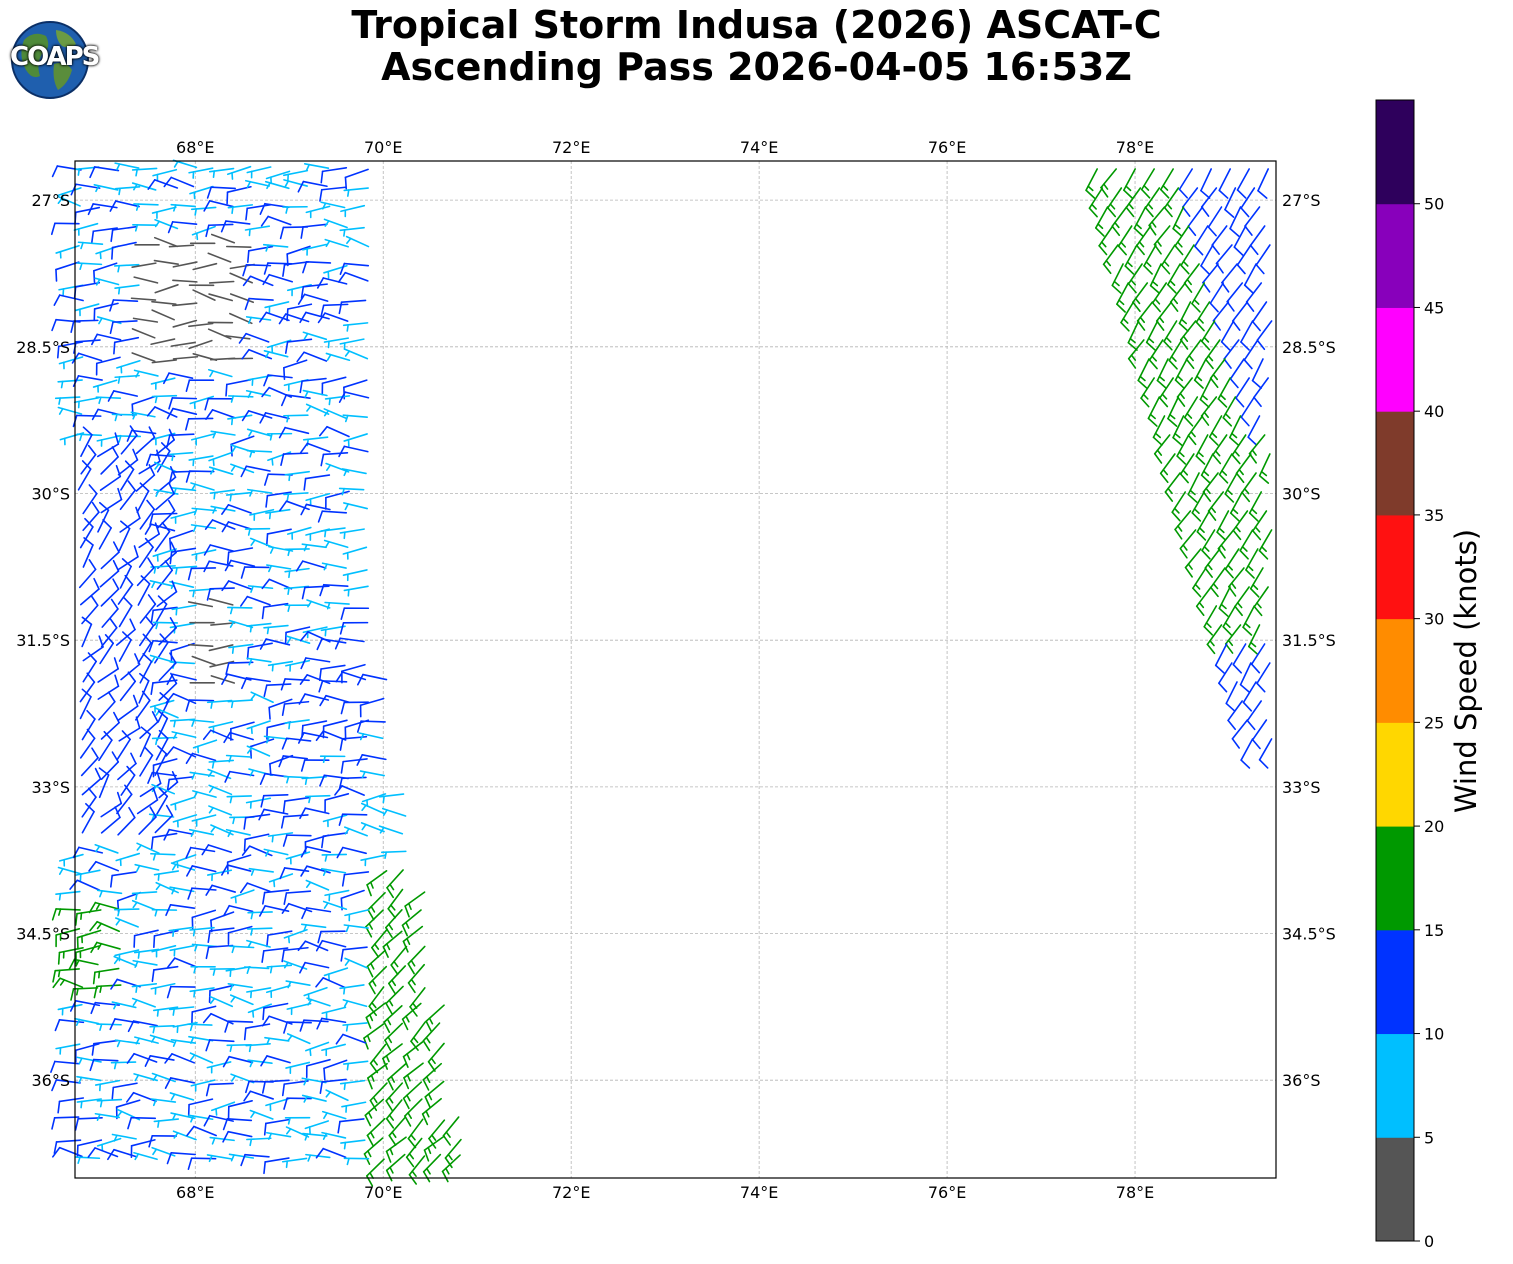 This screenshot has width=1513, height=1264. What do you see at coordinates (1434, 722) in the screenshot?
I see `colorbar-tick-label: 25` at bounding box center [1434, 722].